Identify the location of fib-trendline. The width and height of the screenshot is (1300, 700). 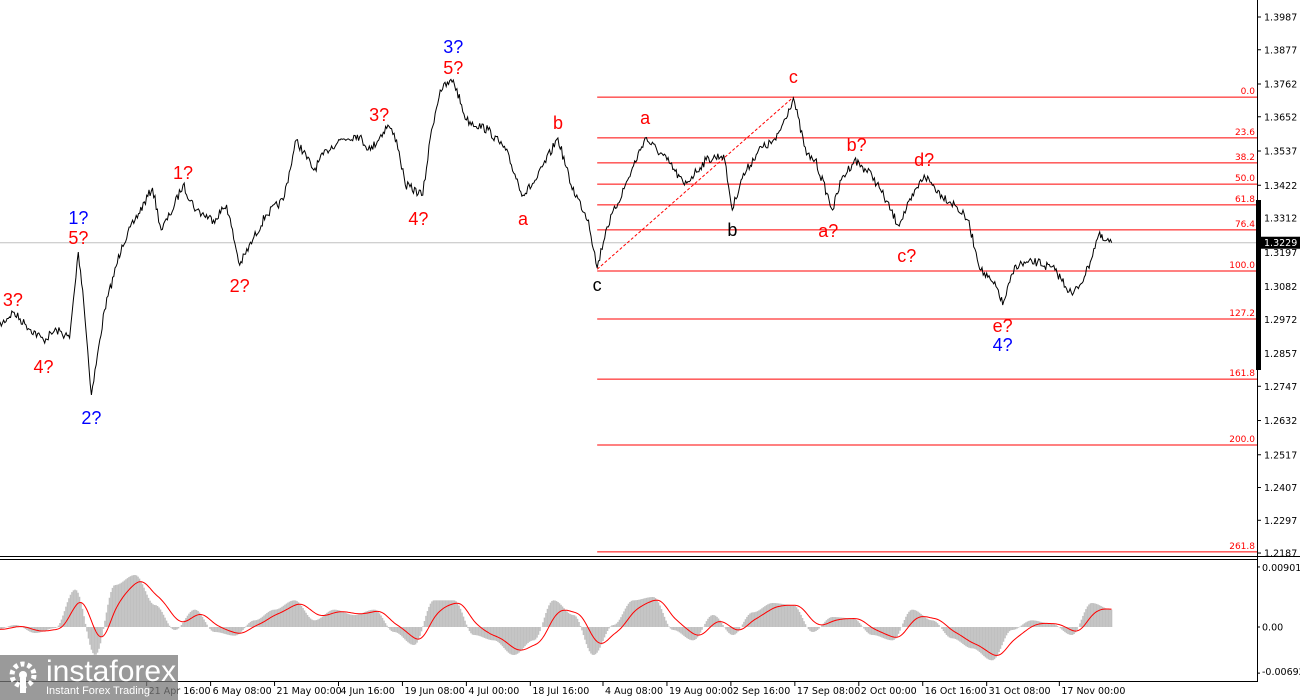
(695, 183).